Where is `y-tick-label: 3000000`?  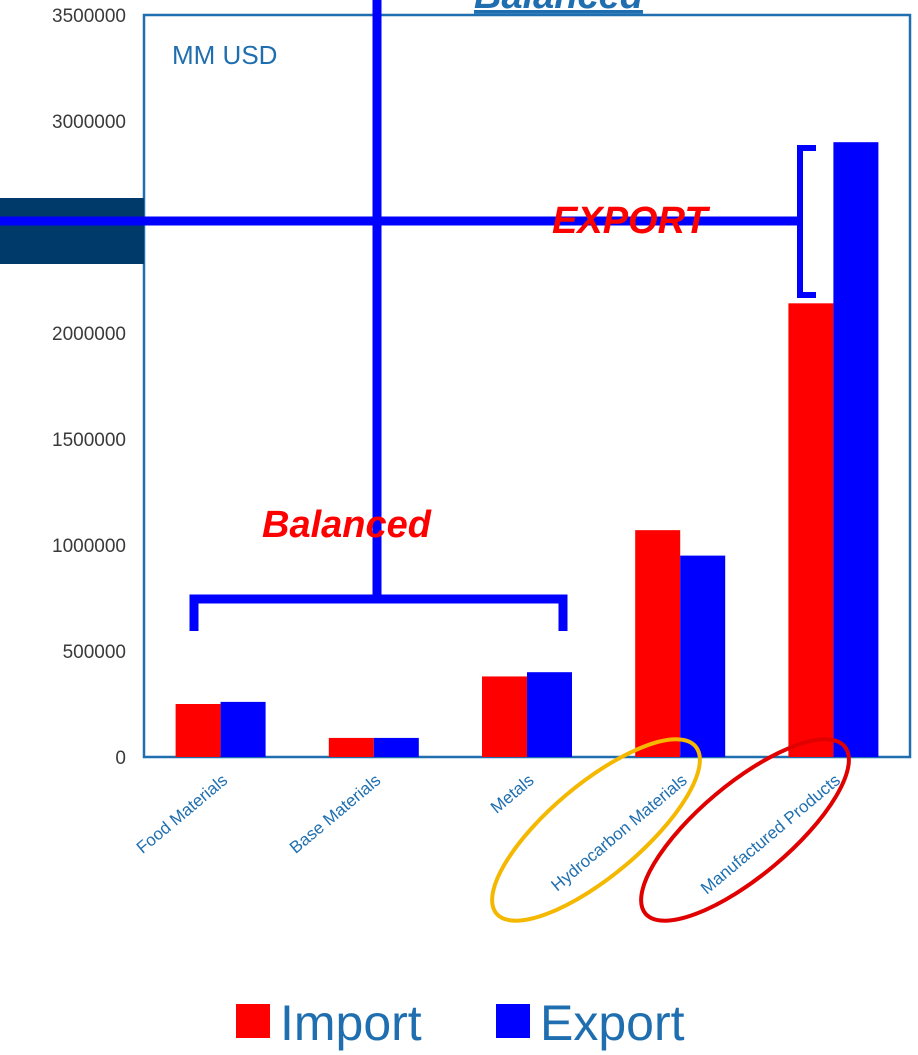 y-tick-label: 3000000 is located at coordinates (89, 122).